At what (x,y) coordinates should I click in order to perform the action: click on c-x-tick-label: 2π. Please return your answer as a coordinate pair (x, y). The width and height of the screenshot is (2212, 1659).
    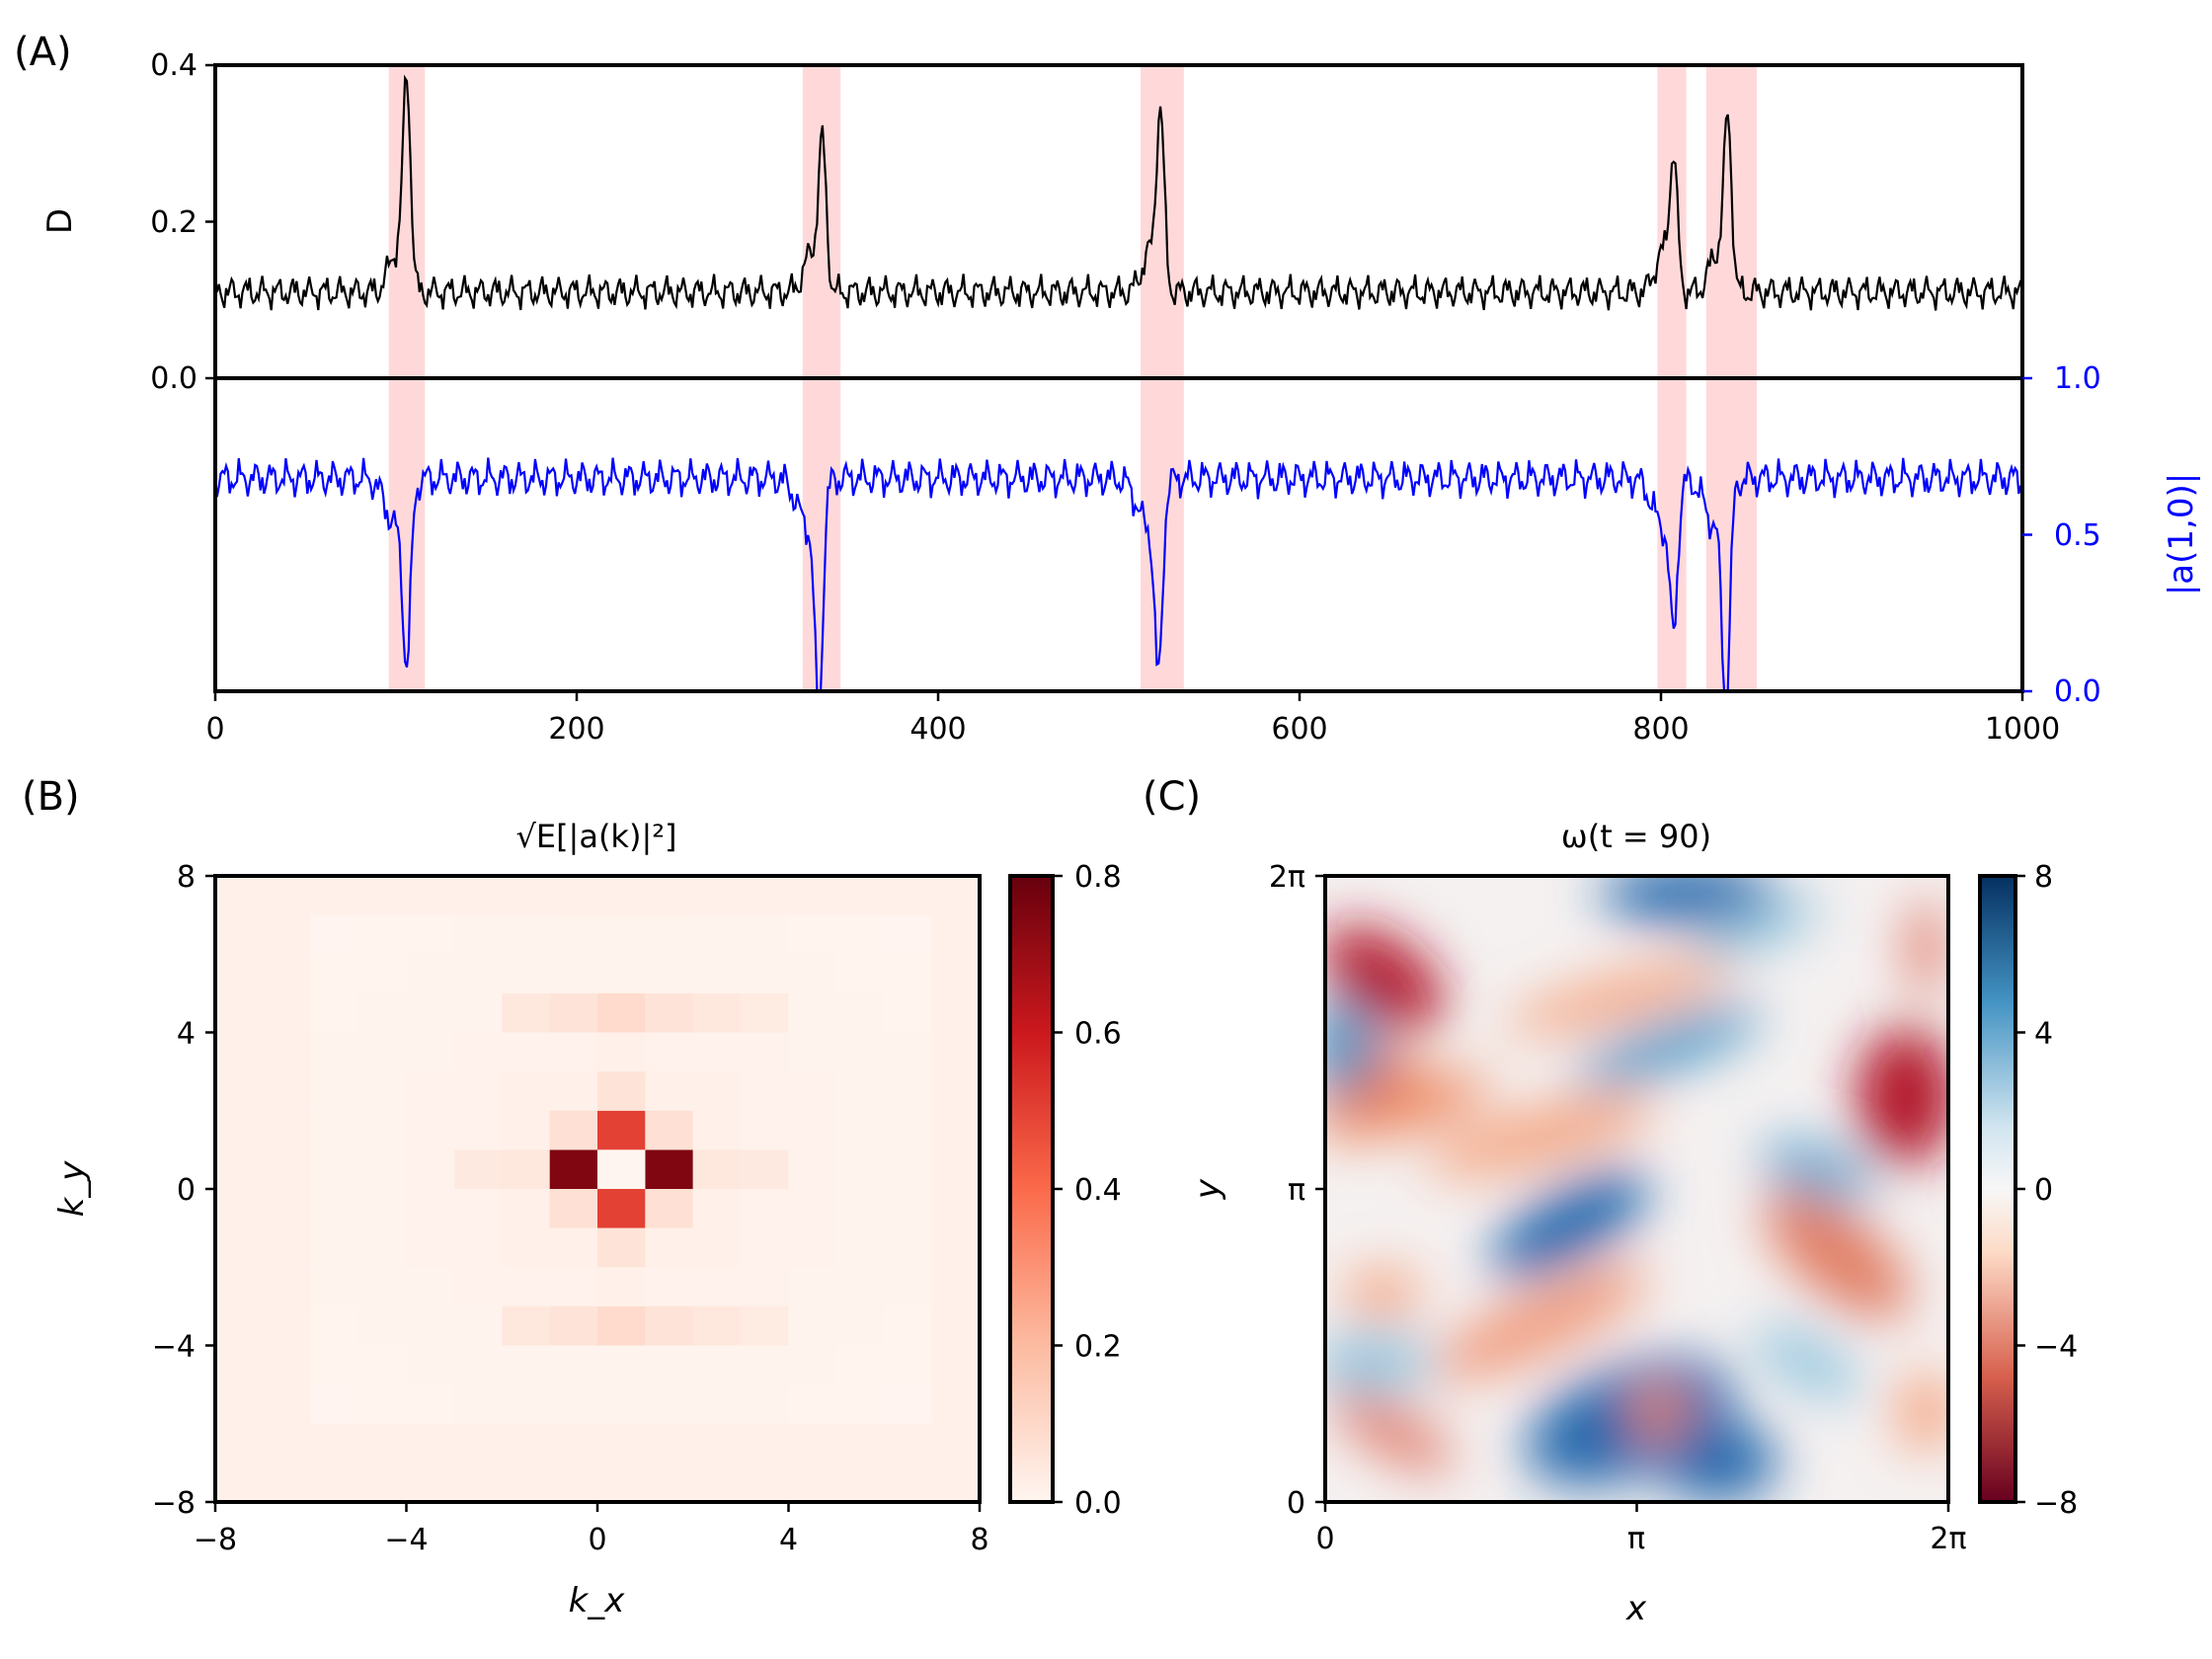
    Looking at the image, I should click on (1948, 1539).